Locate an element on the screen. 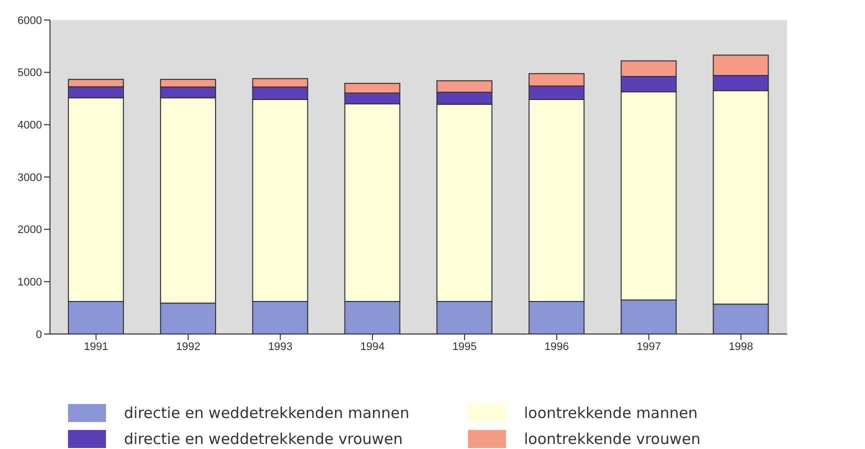 This screenshot has height=449, width=865. x-tick-label: 1995 is located at coordinates (464, 346).